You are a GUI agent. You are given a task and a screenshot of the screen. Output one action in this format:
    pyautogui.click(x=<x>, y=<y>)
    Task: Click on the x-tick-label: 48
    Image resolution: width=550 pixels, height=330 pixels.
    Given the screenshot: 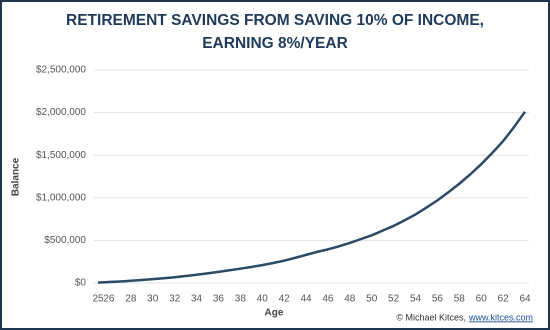 What is the action you would take?
    pyautogui.click(x=350, y=299)
    